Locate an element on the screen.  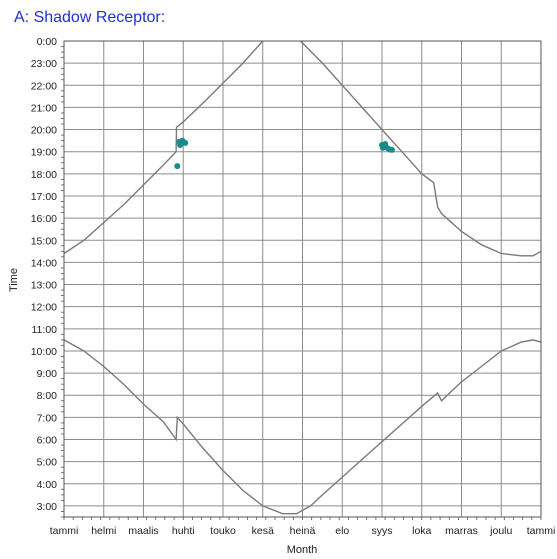
y-tick-label: 5:00 is located at coordinates (47, 463).